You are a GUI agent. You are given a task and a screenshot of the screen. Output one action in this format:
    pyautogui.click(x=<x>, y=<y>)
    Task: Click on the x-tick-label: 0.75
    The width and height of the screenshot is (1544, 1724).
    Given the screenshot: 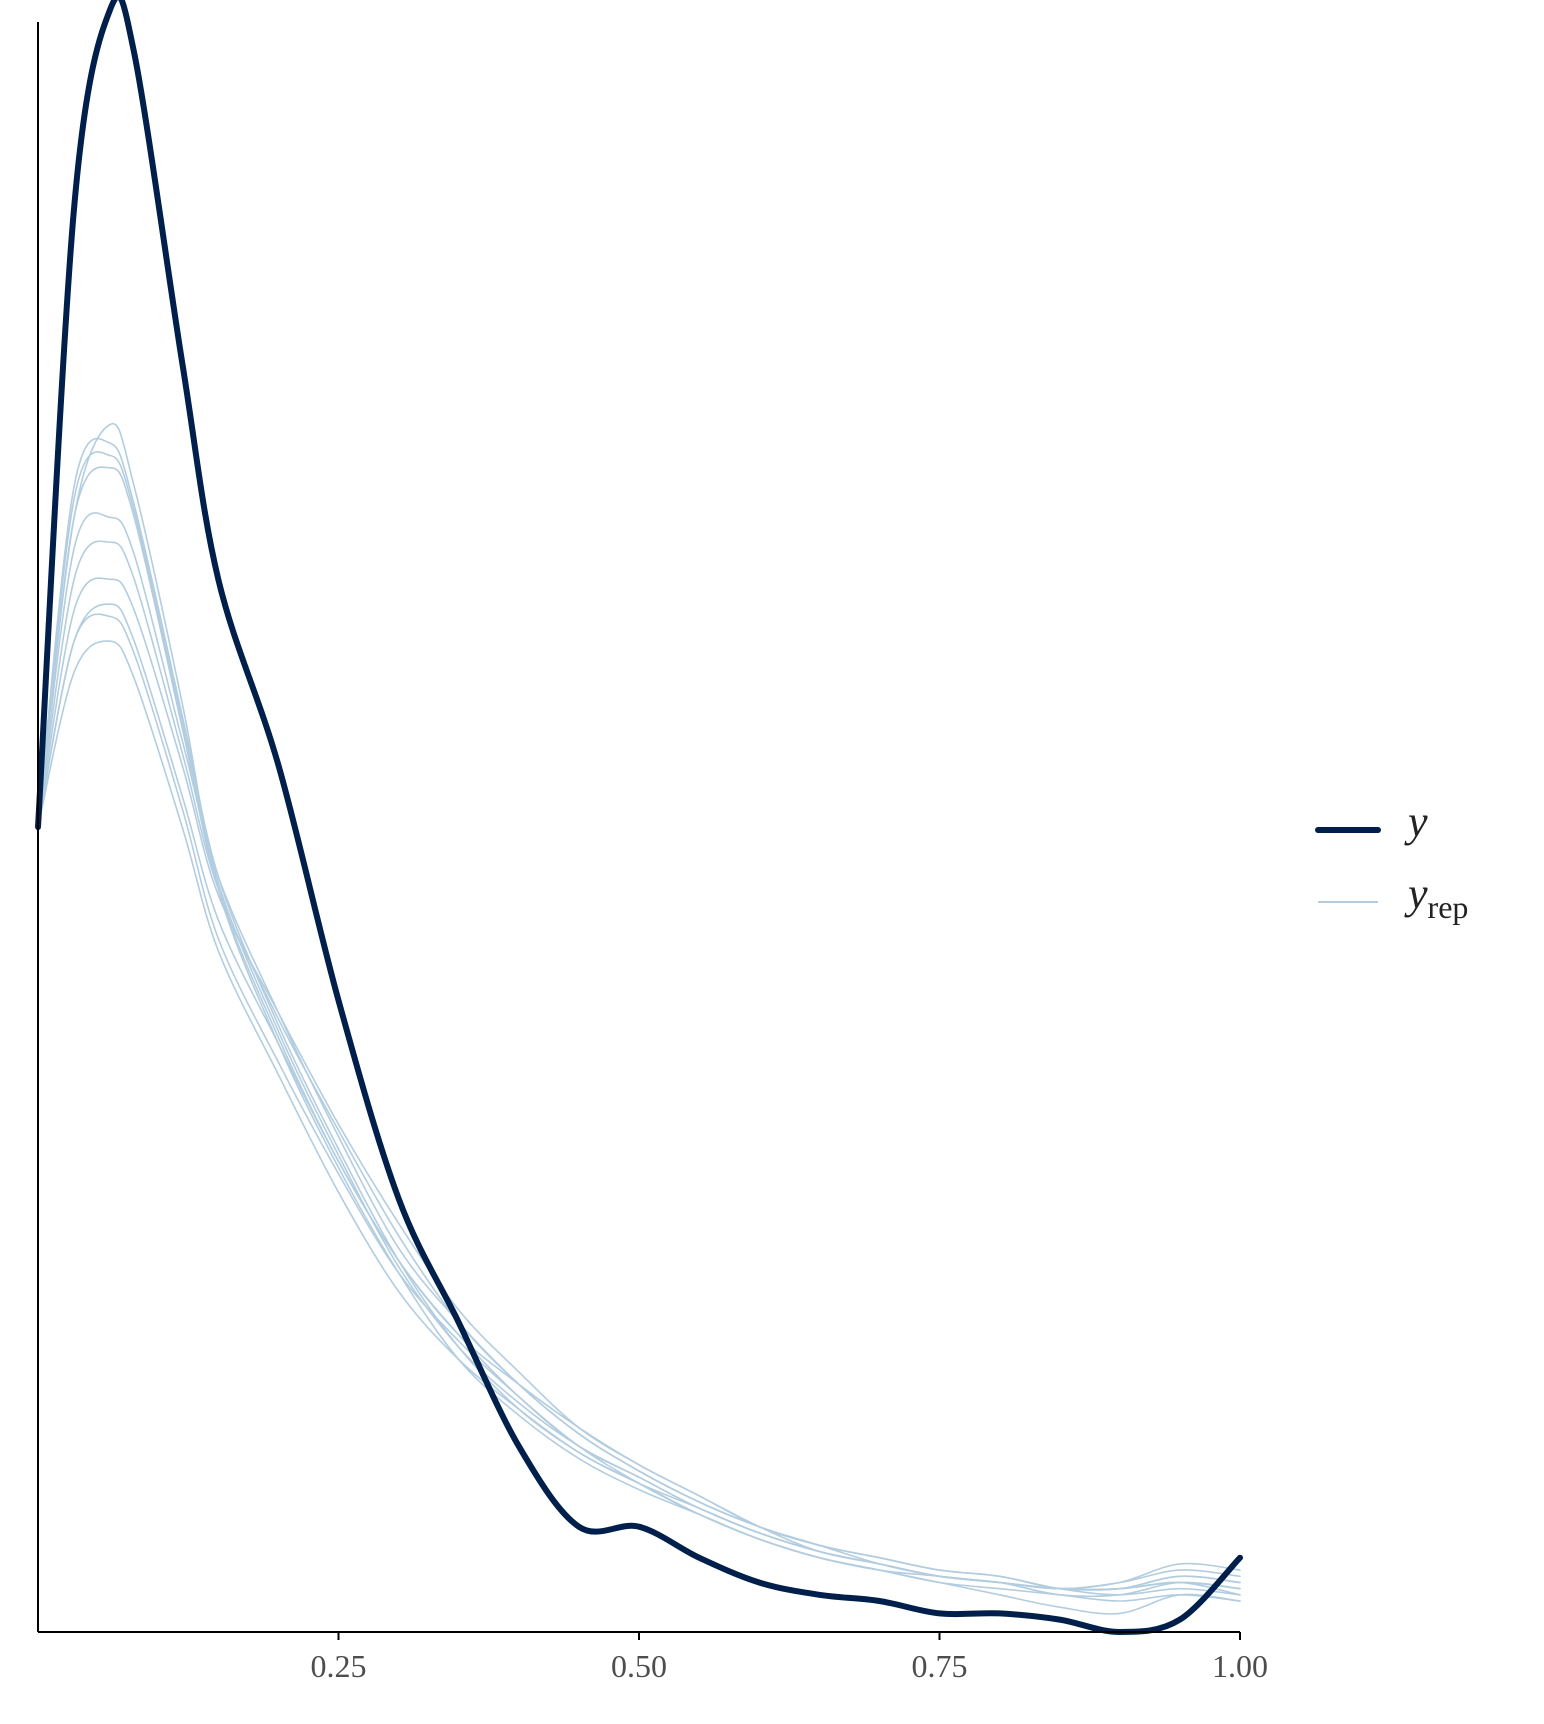 What is the action you would take?
    pyautogui.click(x=940, y=1666)
    